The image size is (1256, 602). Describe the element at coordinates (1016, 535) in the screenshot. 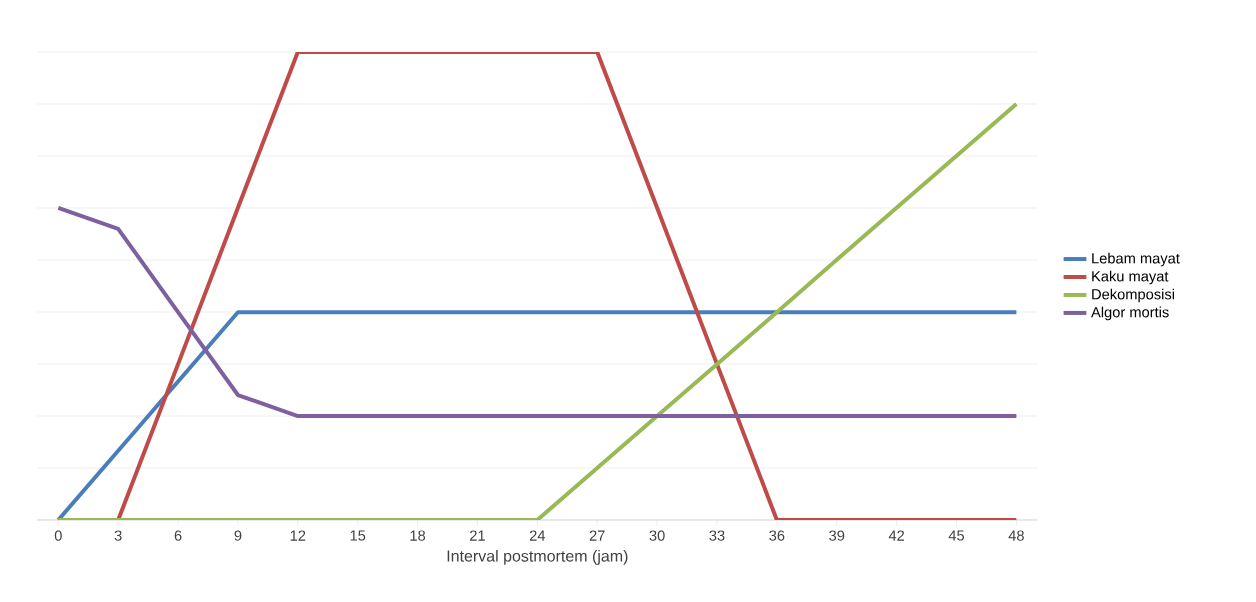

I see `x-tick-label: 48` at that location.